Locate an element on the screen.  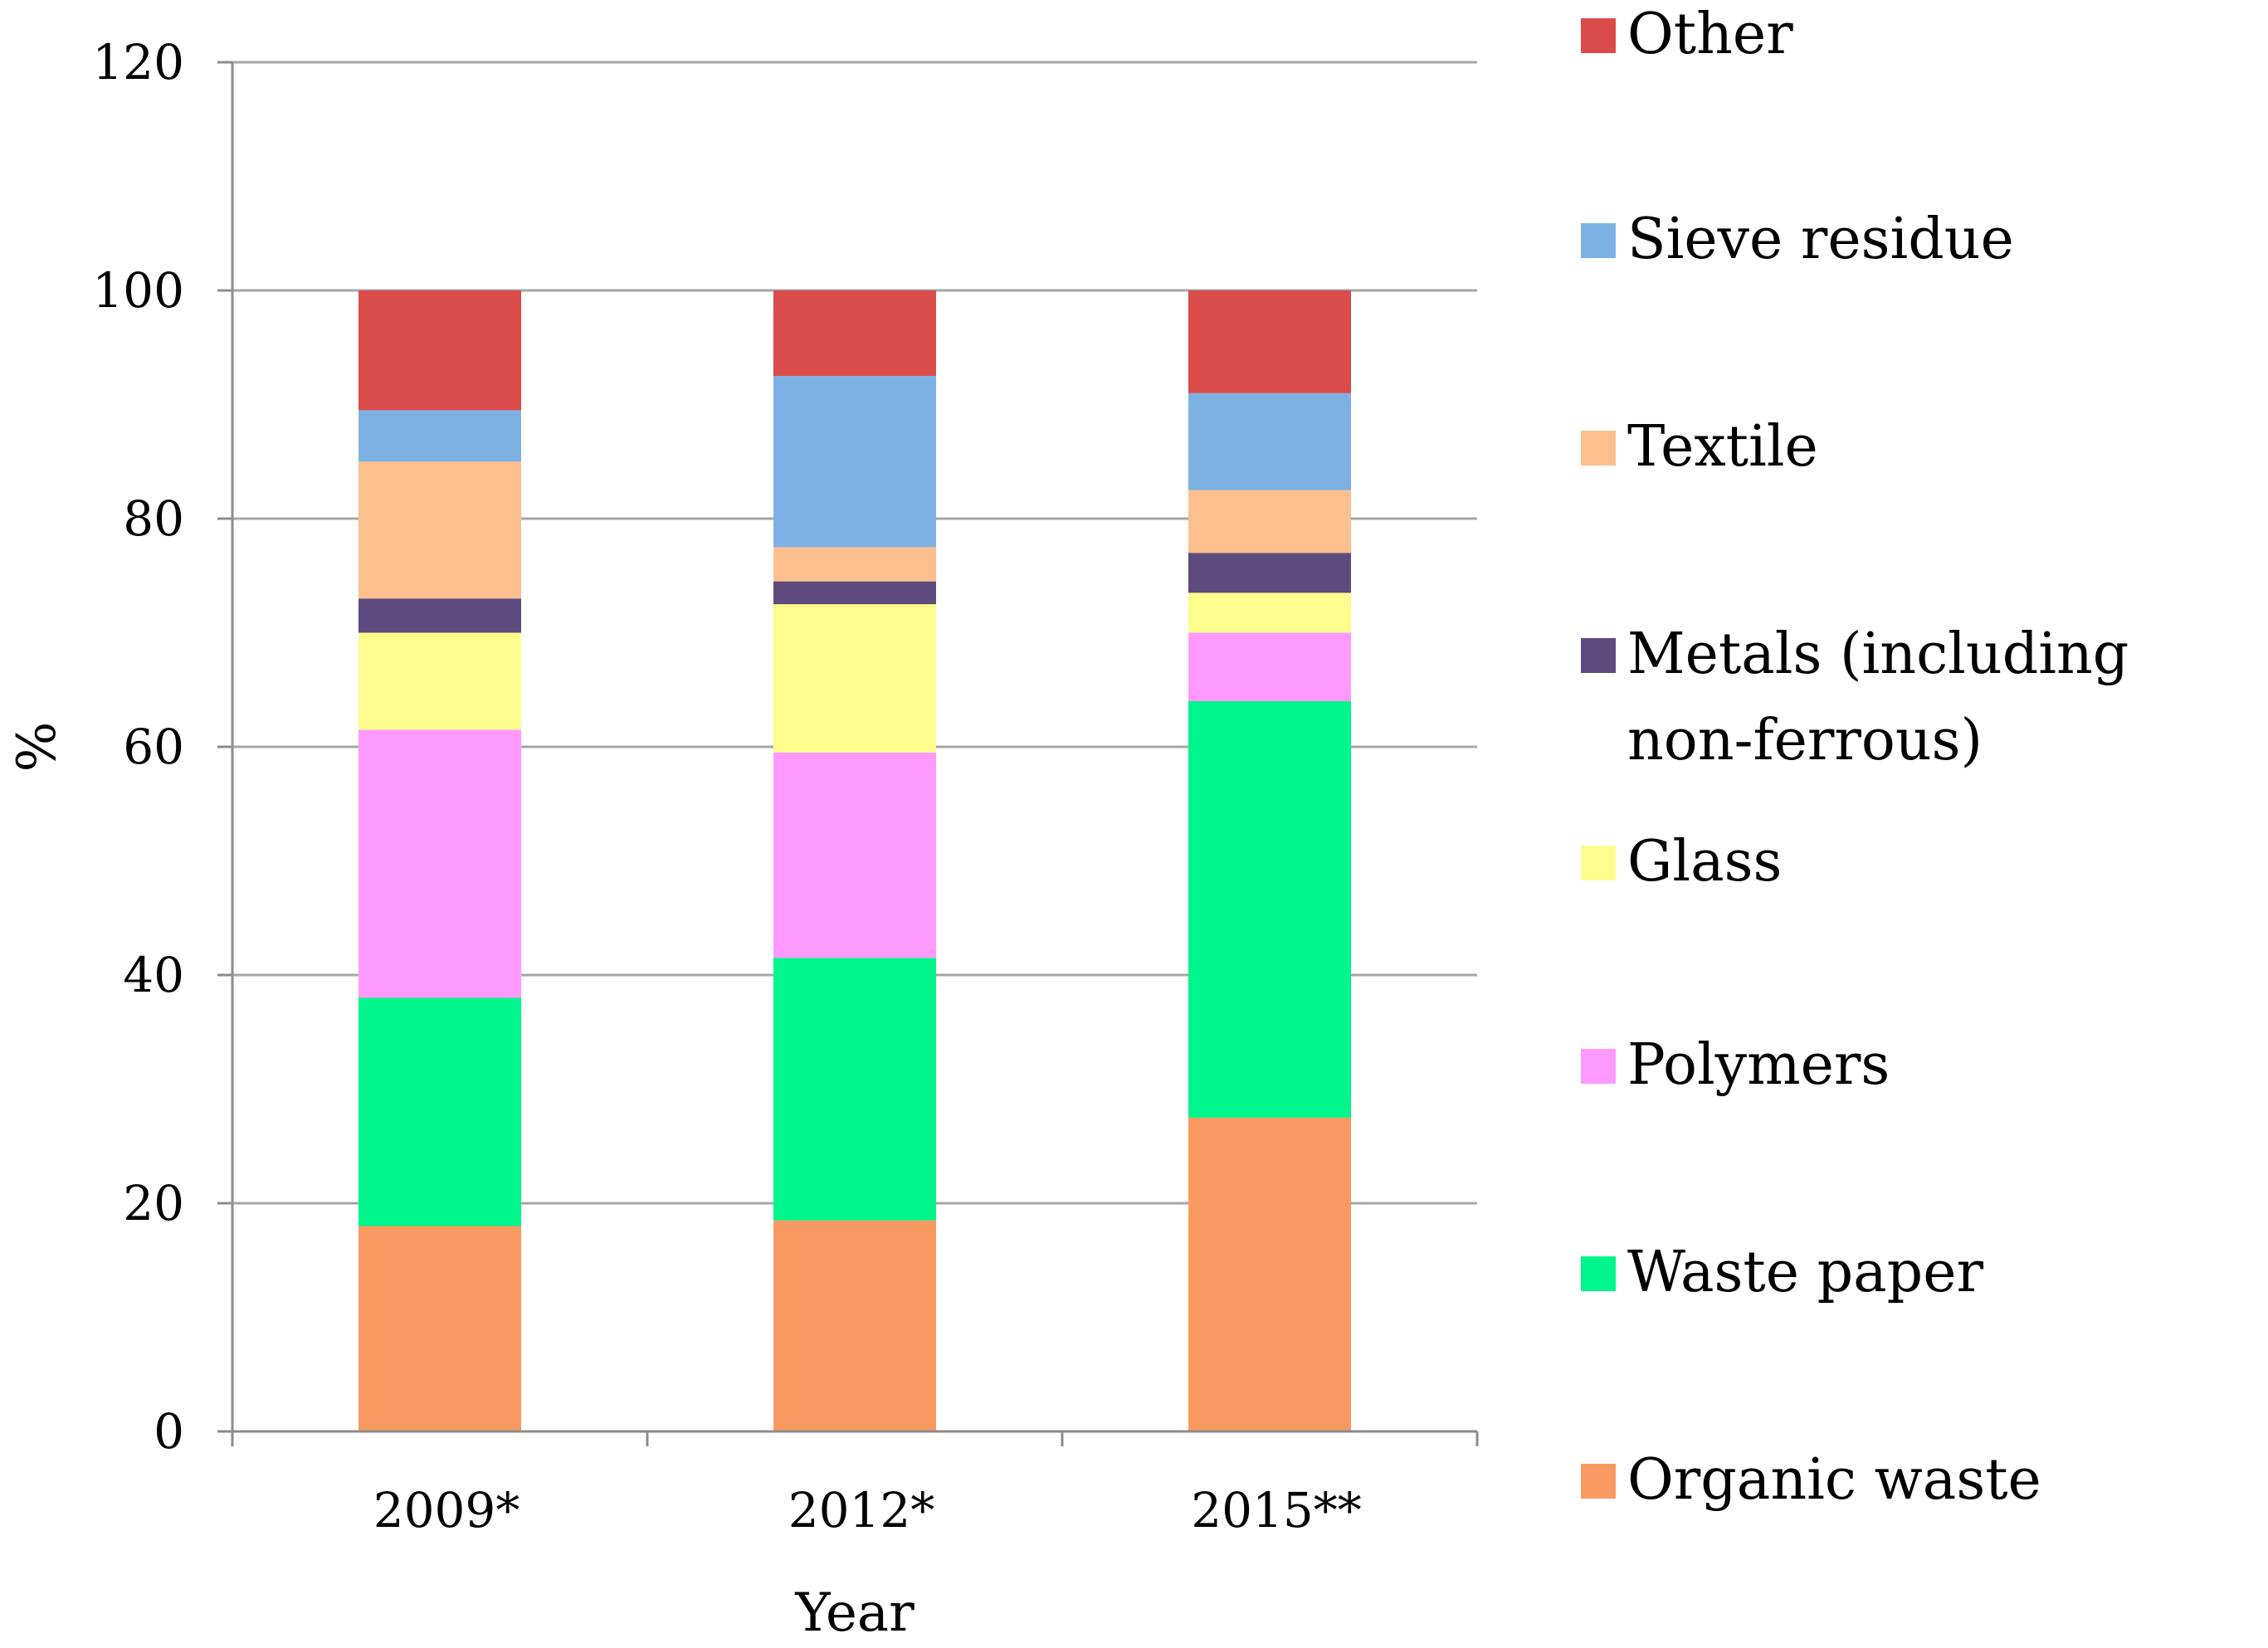
legend-label: Metals (including non-ferrous) is located at coordinates (1878, 698).